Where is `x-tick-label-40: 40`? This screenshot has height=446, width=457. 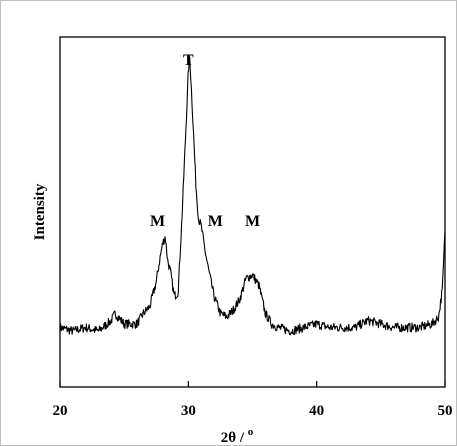
x-tick-label-40: 40 is located at coordinates (316, 411).